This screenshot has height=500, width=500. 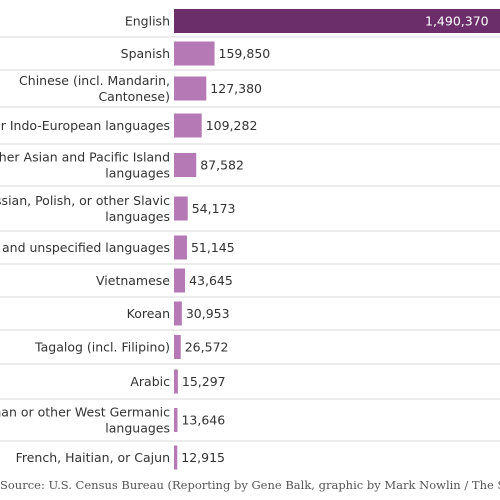 What do you see at coordinates (85, 247) in the screenshot?
I see `category-label: Other and unspecified languages` at bounding box center [85, 247].